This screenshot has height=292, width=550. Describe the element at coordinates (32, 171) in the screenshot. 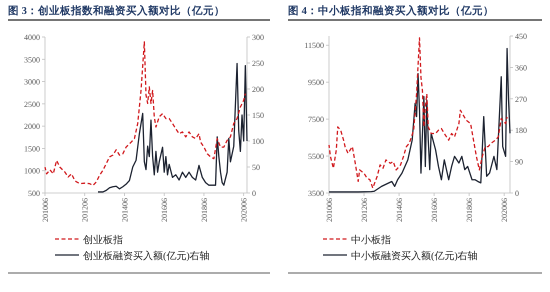

I see `y-tick-label: 1000` at that location.